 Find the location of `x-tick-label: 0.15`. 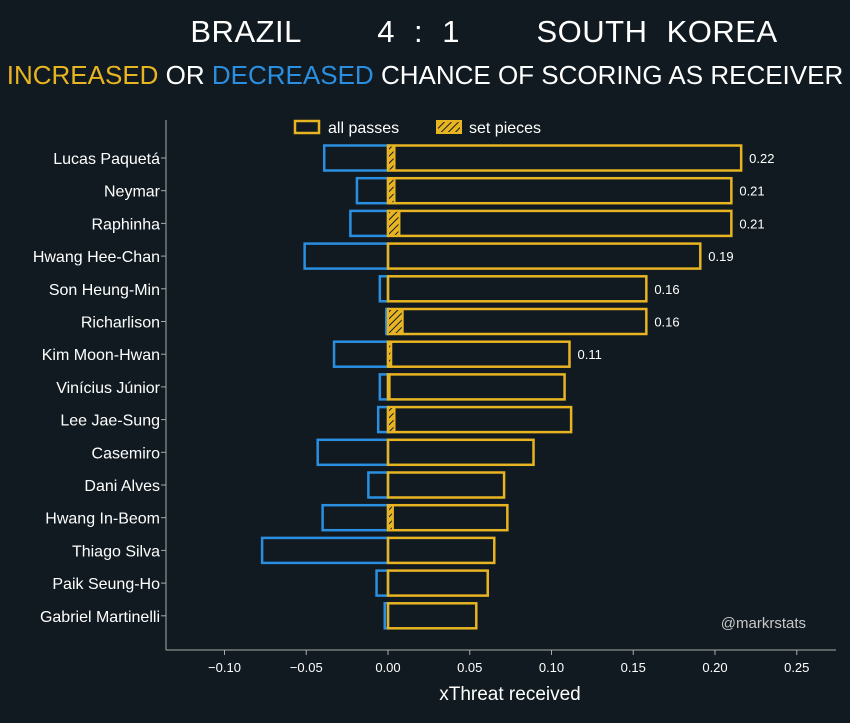

x-tick-label: 0.15 is located at coordinates (633, 667).